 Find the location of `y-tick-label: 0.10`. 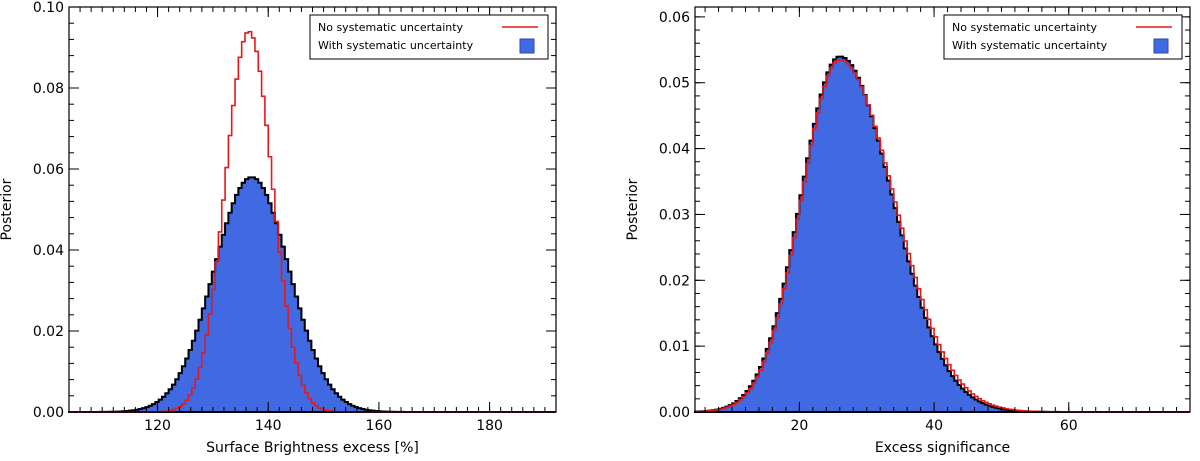

y-tick-label: 0.10 is located at coordinates (48, 8).